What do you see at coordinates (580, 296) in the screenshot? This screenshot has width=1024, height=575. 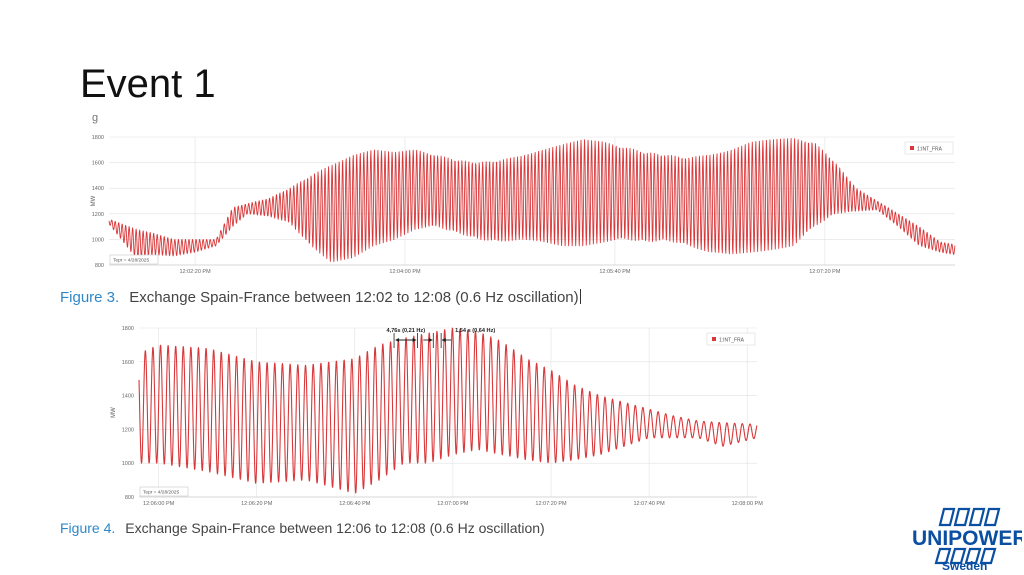 I see `text-cursor` at bounding box center [580, 296].